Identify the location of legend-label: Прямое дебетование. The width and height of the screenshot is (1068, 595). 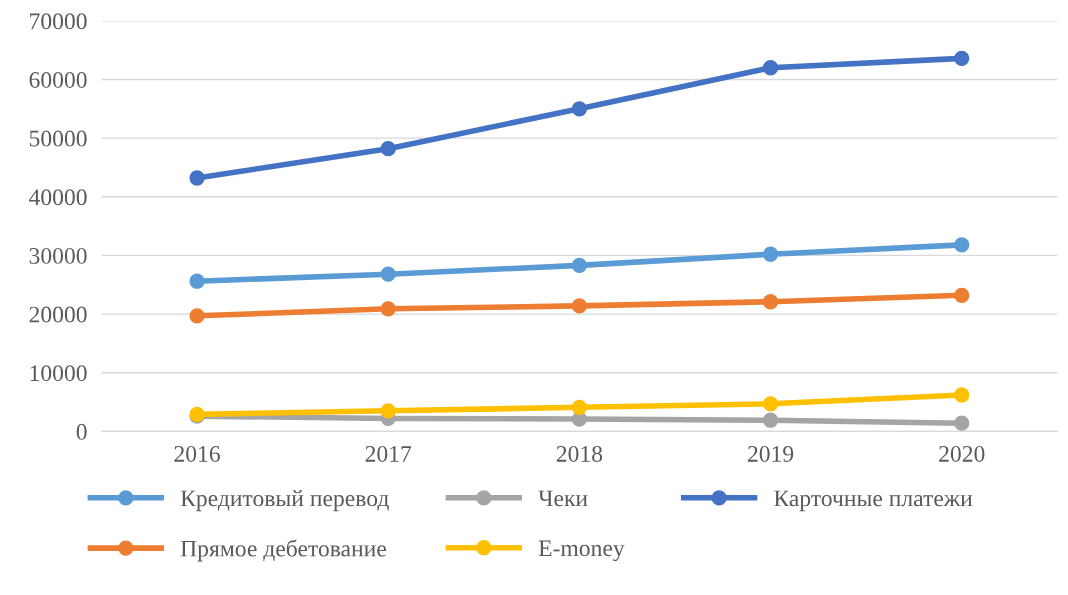
(283, 550).